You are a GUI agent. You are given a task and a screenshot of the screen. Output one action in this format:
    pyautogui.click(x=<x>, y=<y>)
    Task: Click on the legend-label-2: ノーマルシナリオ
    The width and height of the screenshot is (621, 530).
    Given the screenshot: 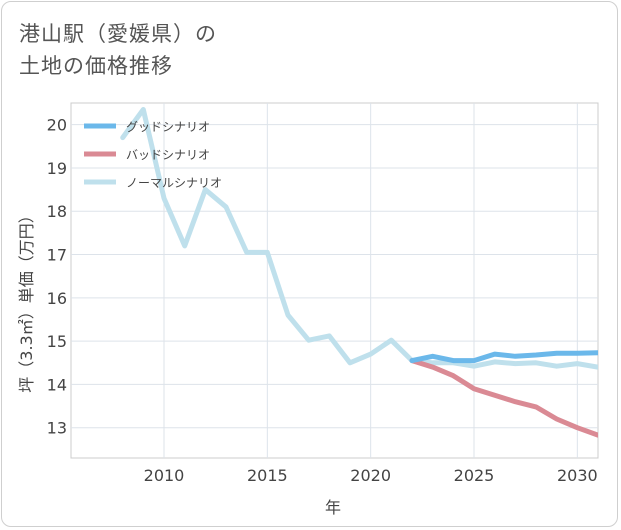 What is the action you would take?
    pyautogui.click(x=174, y=183)
    